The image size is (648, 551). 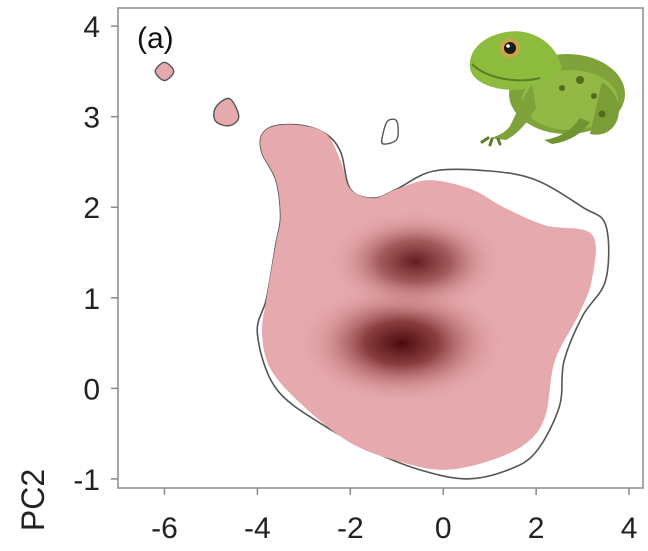 What do you see at coordinates (547, 89) in the screenshot?
I see `green-frog-photo` at bounding box center [547, 89].